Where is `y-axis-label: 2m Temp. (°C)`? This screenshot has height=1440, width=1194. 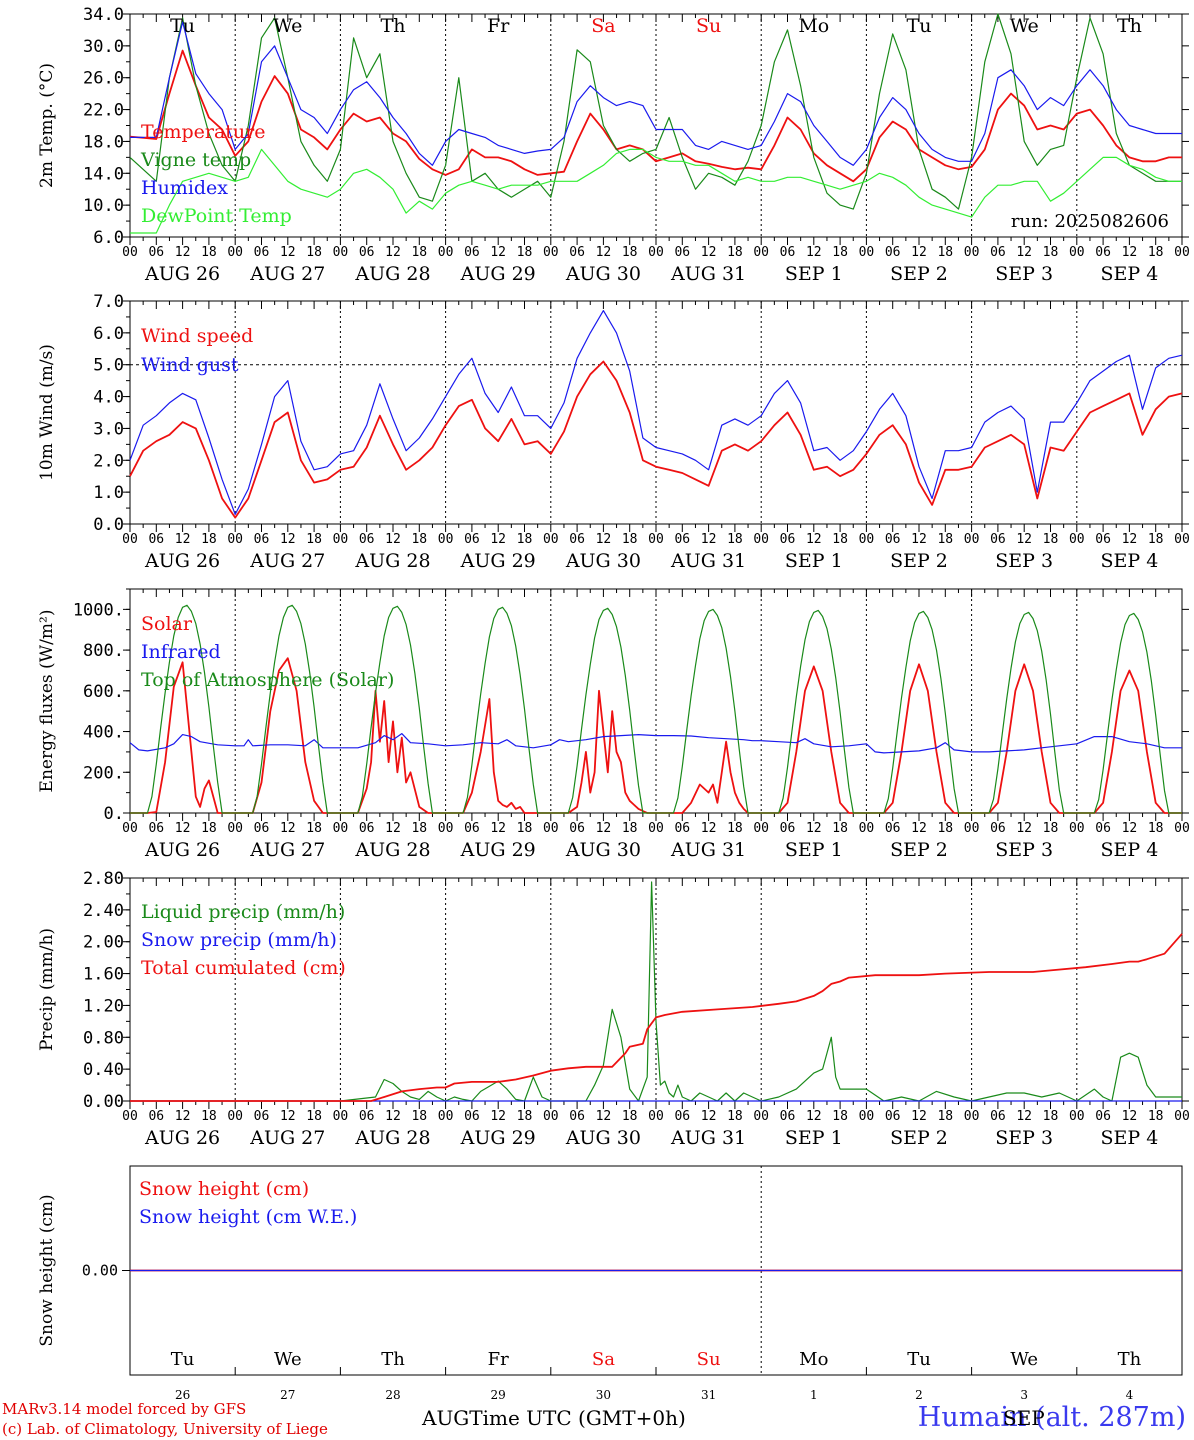 y-axis-label: 2m Temp. (°C) is located at coordinates (47, 125).